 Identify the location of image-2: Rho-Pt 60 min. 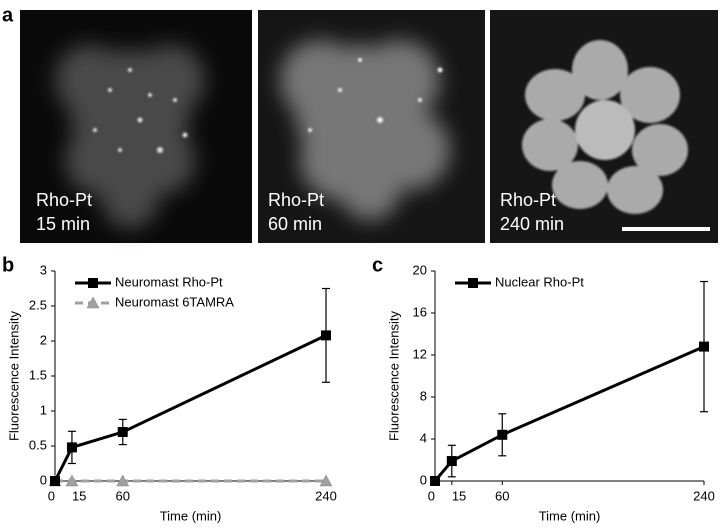
(371, 126).